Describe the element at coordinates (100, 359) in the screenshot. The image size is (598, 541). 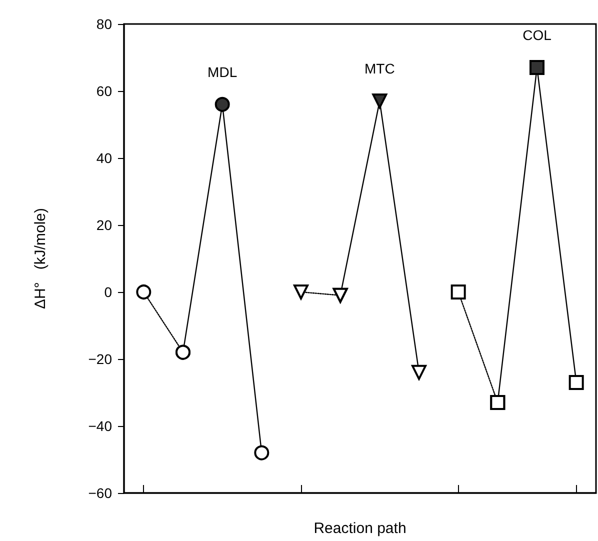
I see `y-tick-label: −20` at that location.